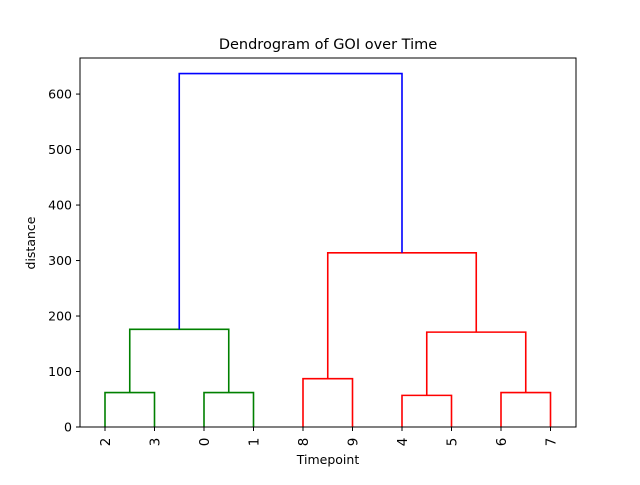 The height and width of the screenshot is (485, 640). Describe the element at coordinates (354, 442) in the screenshot. I see `leaf-label: 9` at that location.